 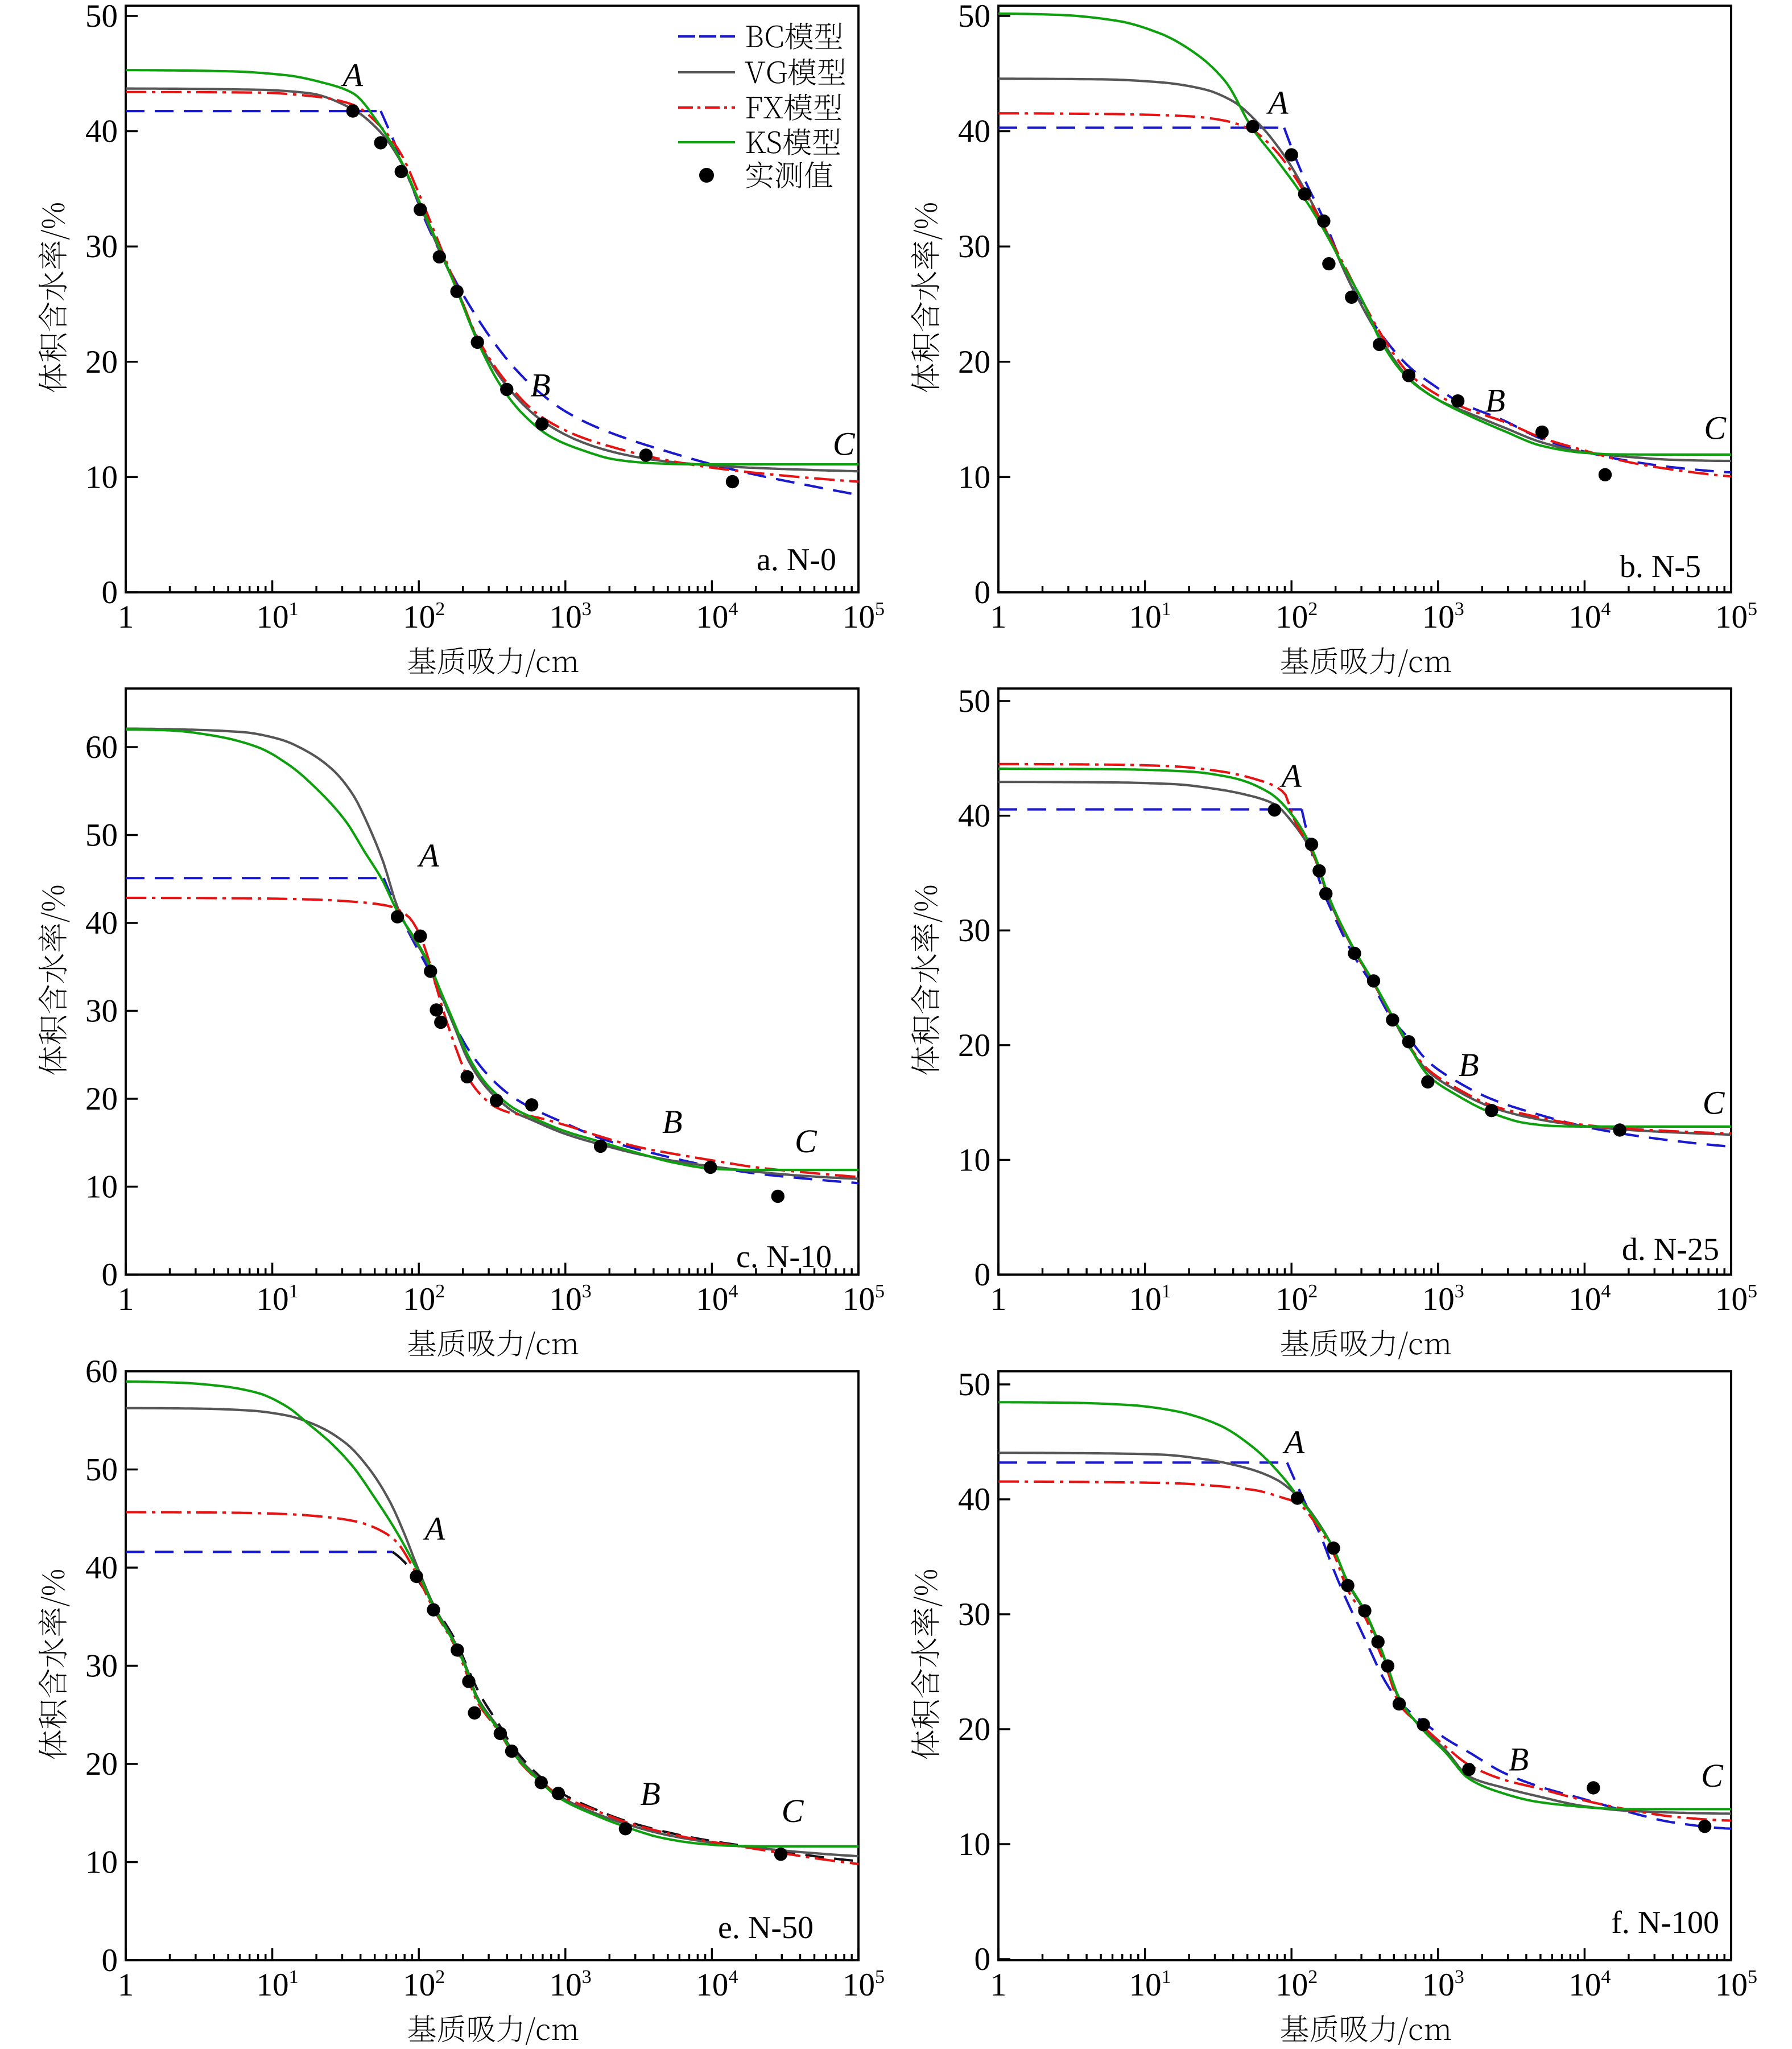 What do you see at coordinates (766, 1928) in the screenshot?
I see `svg-text: e. N-50` at bounding box center [766, 1928].